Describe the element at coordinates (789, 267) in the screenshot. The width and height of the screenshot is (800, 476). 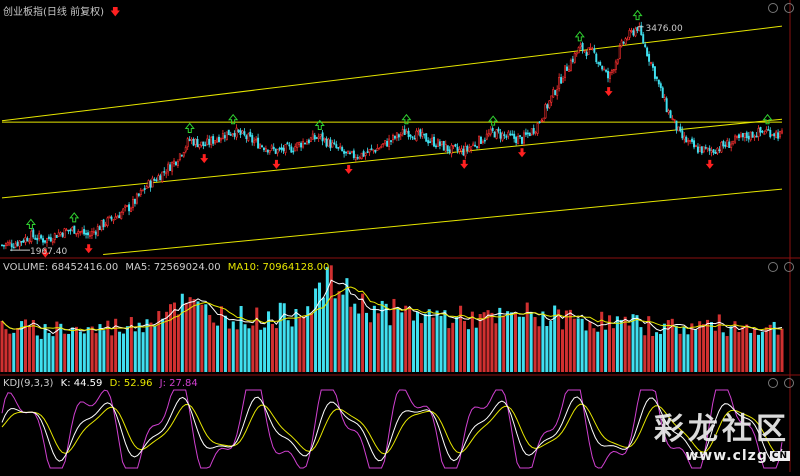
I see `volume-close-button` at that location.